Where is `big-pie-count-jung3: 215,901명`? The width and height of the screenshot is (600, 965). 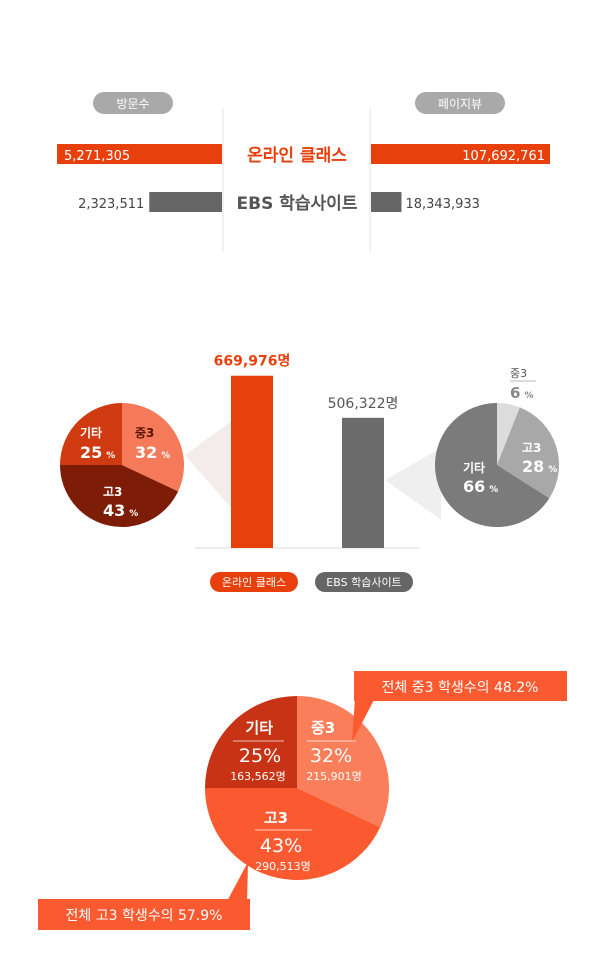 big-pie-count-jung3: 215,901명 is located at coordinates (334, 776).